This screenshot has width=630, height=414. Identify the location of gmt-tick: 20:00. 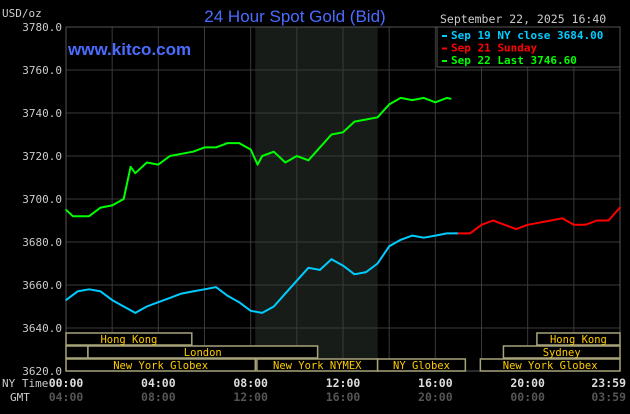
(435, 397).